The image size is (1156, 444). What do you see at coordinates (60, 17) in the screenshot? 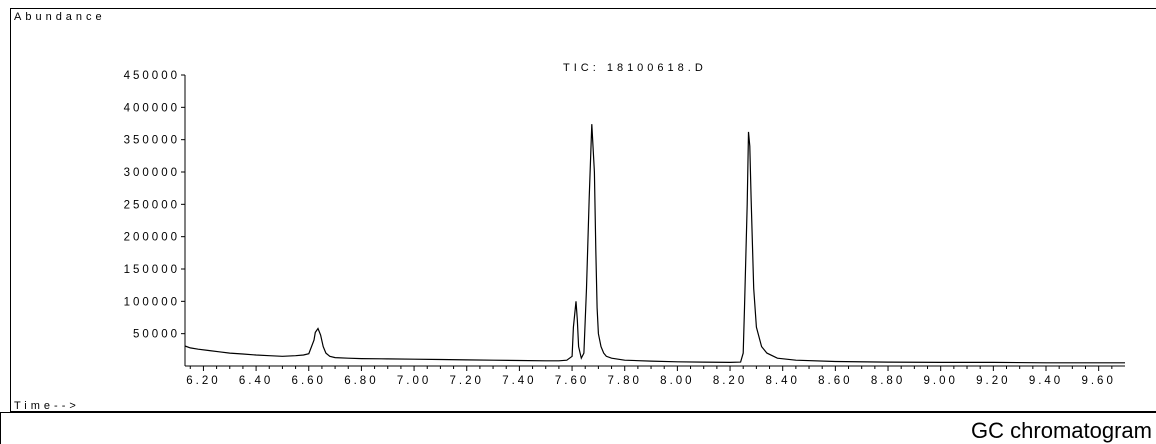
I see `y-axis-label: Abundance` at bounding box center [60, 17].